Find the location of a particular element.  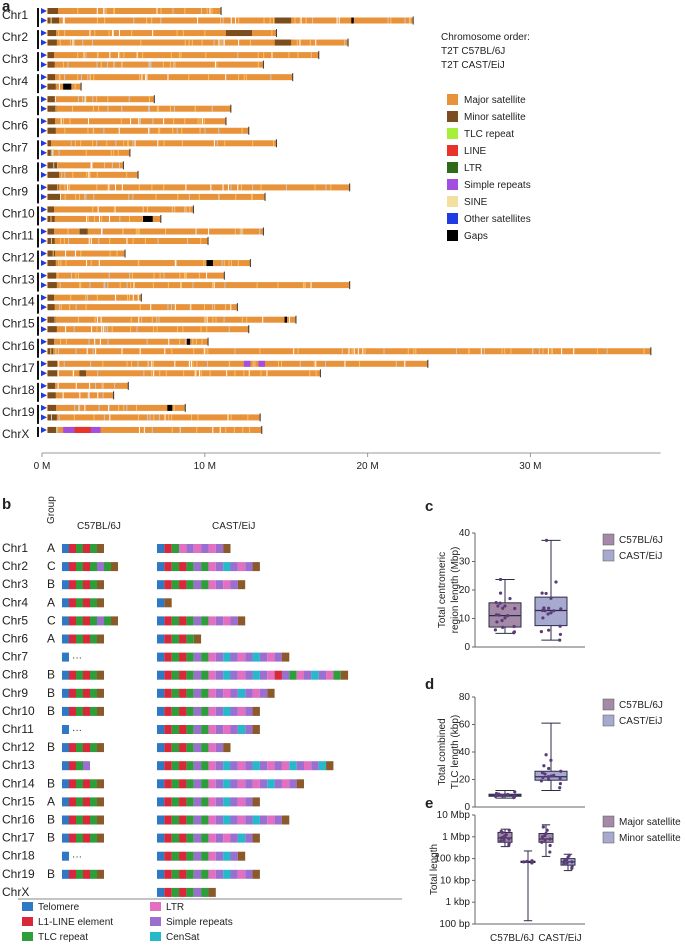

row-label-chr15: Chr15 is located at coordinates (18, 801).